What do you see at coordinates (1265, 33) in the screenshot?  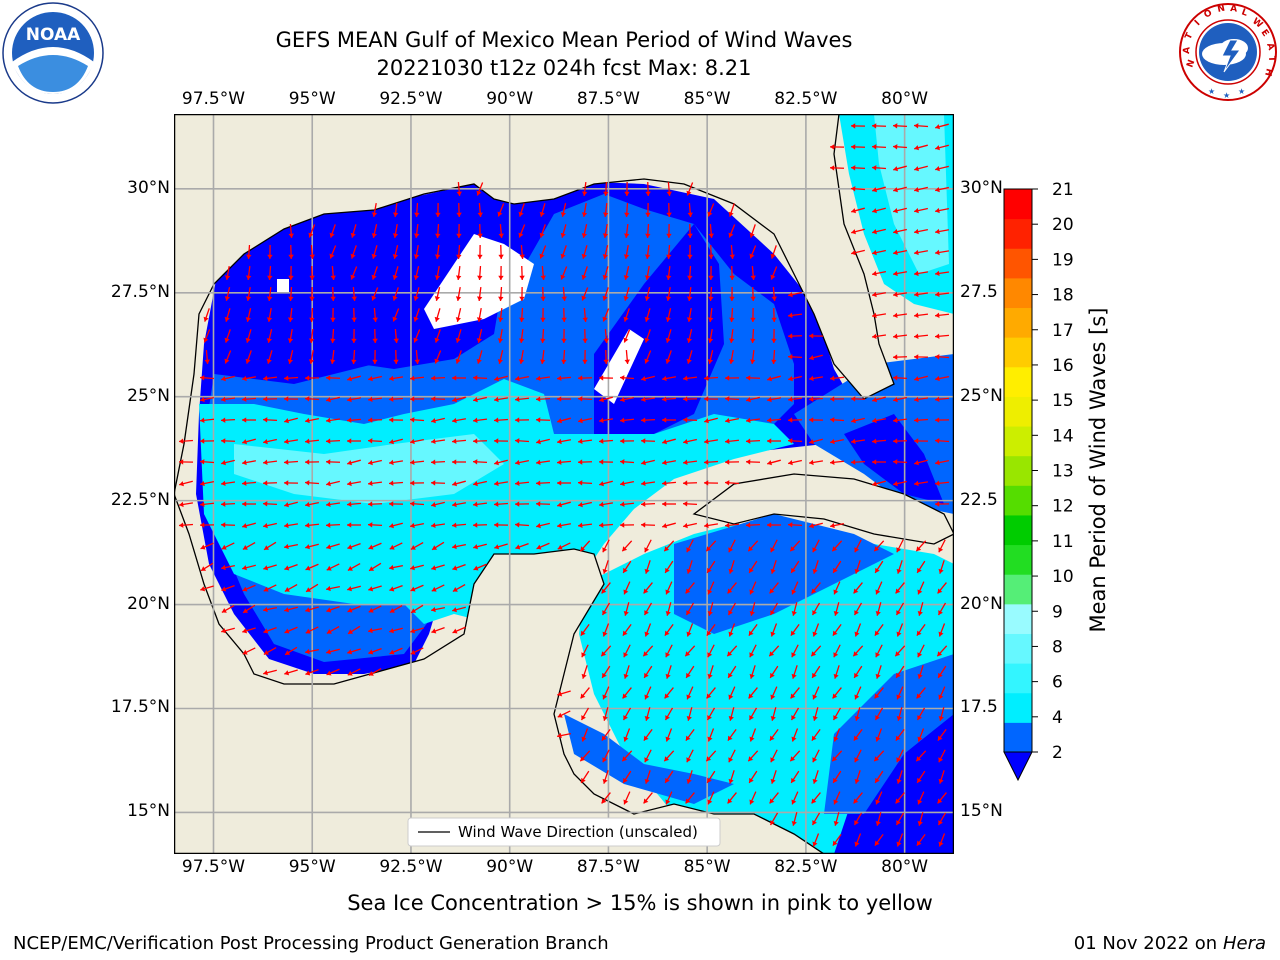 I see `svg-text: E` at bounding box center [1265, 33].